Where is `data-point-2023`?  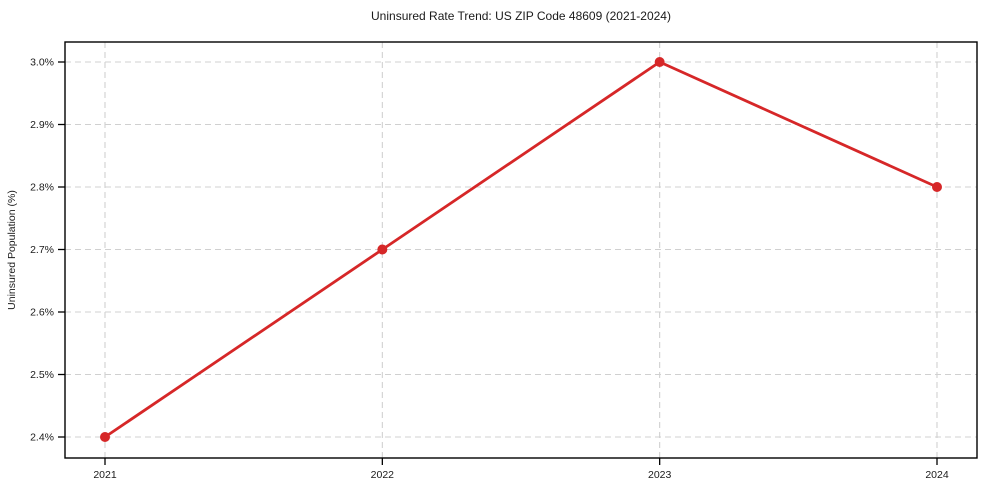
data-point-2023 is located at coordinates (659, 62).